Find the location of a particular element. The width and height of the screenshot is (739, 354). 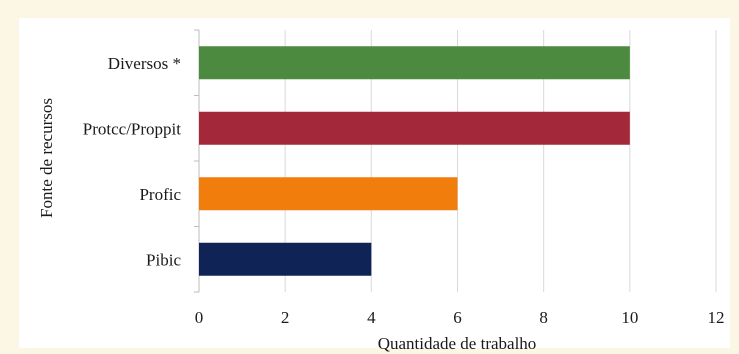

x-tick-label: 0 is located at coordinates (199, 317).